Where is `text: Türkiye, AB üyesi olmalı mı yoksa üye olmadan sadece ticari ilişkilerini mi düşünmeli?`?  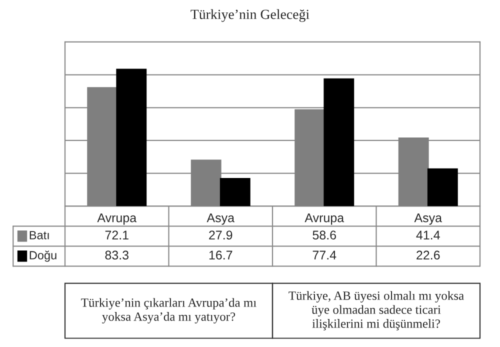
text: Türkiye, AB üyesi olmalı mı yoksa üye olmadan sadece ticari ilişkilerini mi düşünmeli? is located at coordinates (376, 310).